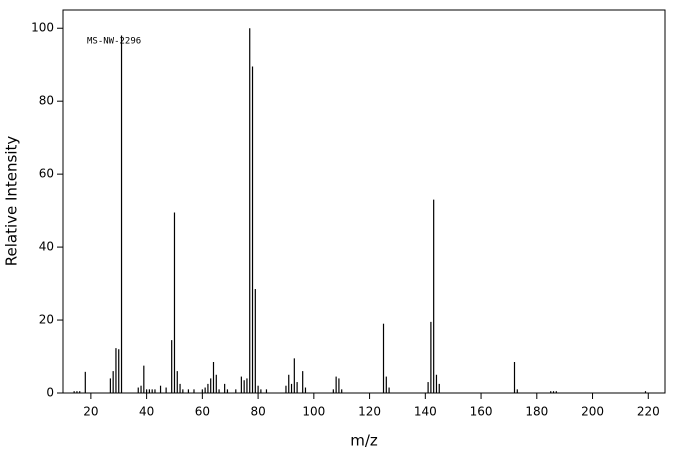 The image size is (676, 455). Describe the element at coordinates (592, 412) in the screenshot. I see `x-tick-label: 200` at that location.